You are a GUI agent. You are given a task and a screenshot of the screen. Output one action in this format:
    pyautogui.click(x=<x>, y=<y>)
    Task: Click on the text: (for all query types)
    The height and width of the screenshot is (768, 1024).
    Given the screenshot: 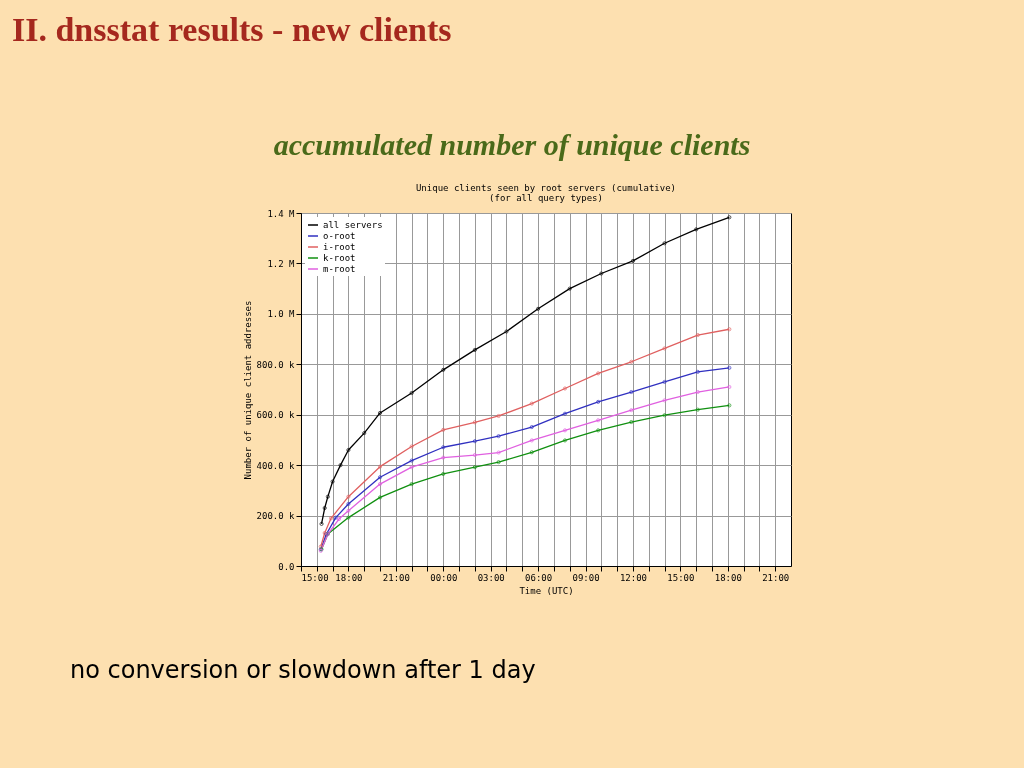 What is the action you would take?
    pyautogui.click(x=546, y=198)
    